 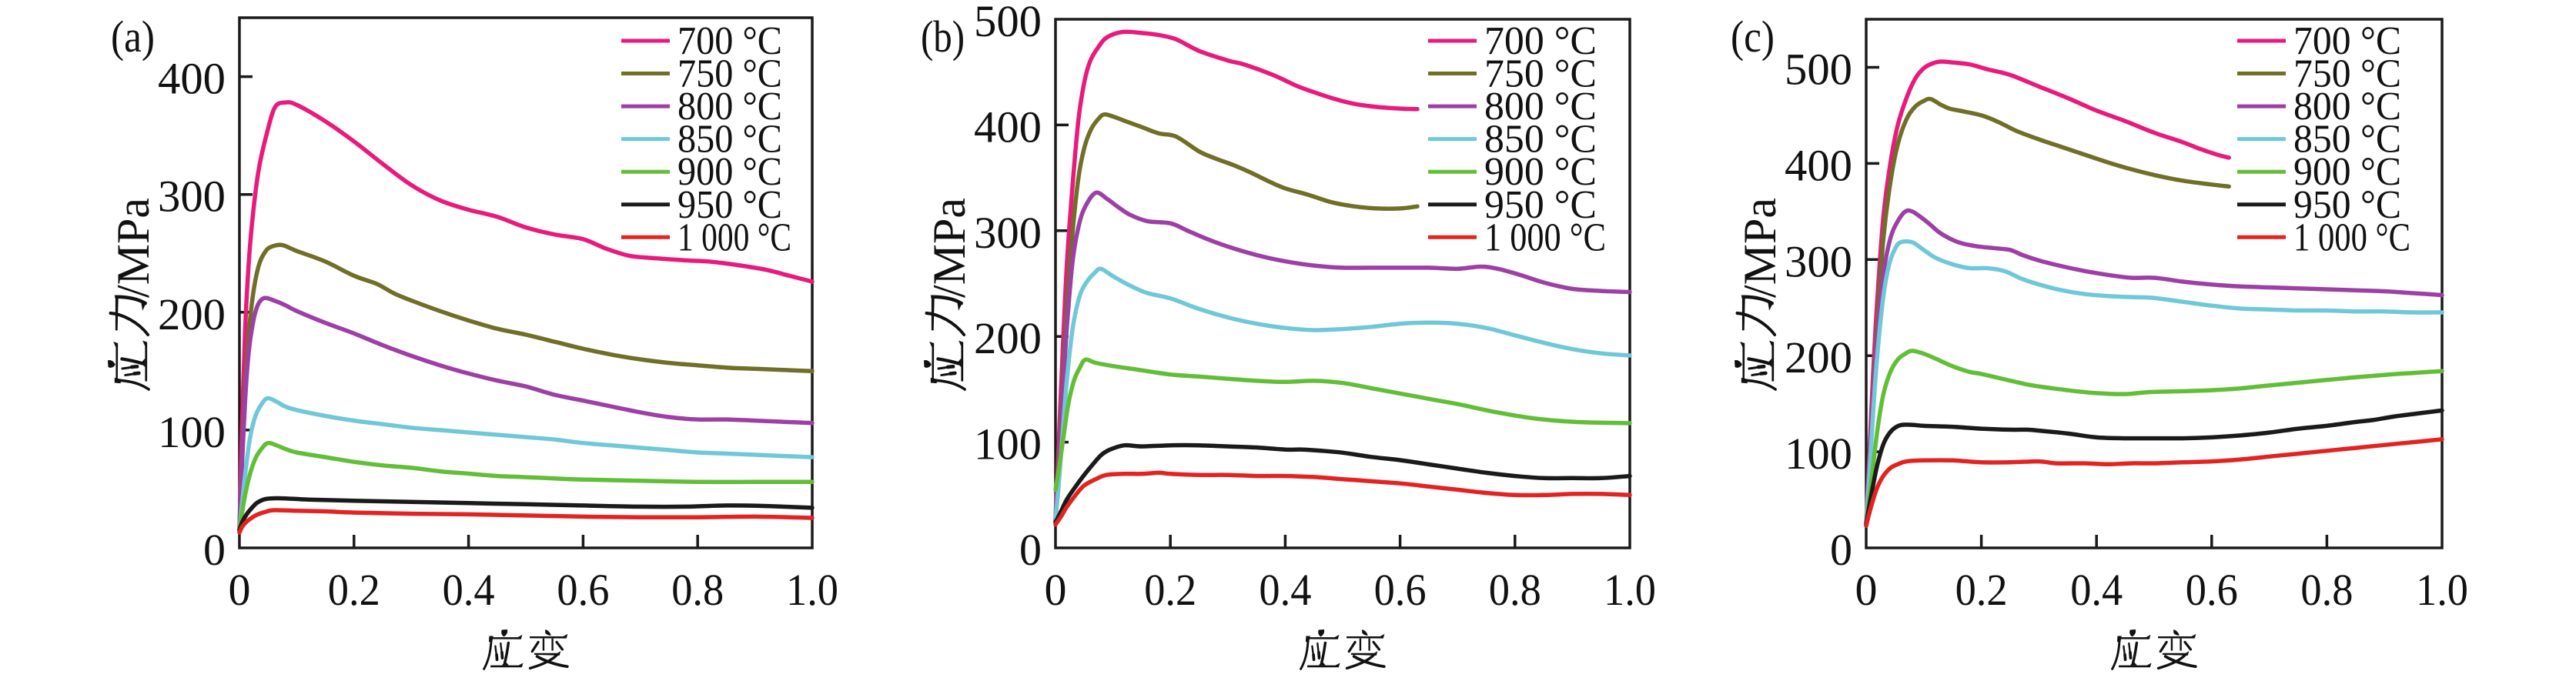 I want to click on svg-text: (b), so click(x=943, y=37).